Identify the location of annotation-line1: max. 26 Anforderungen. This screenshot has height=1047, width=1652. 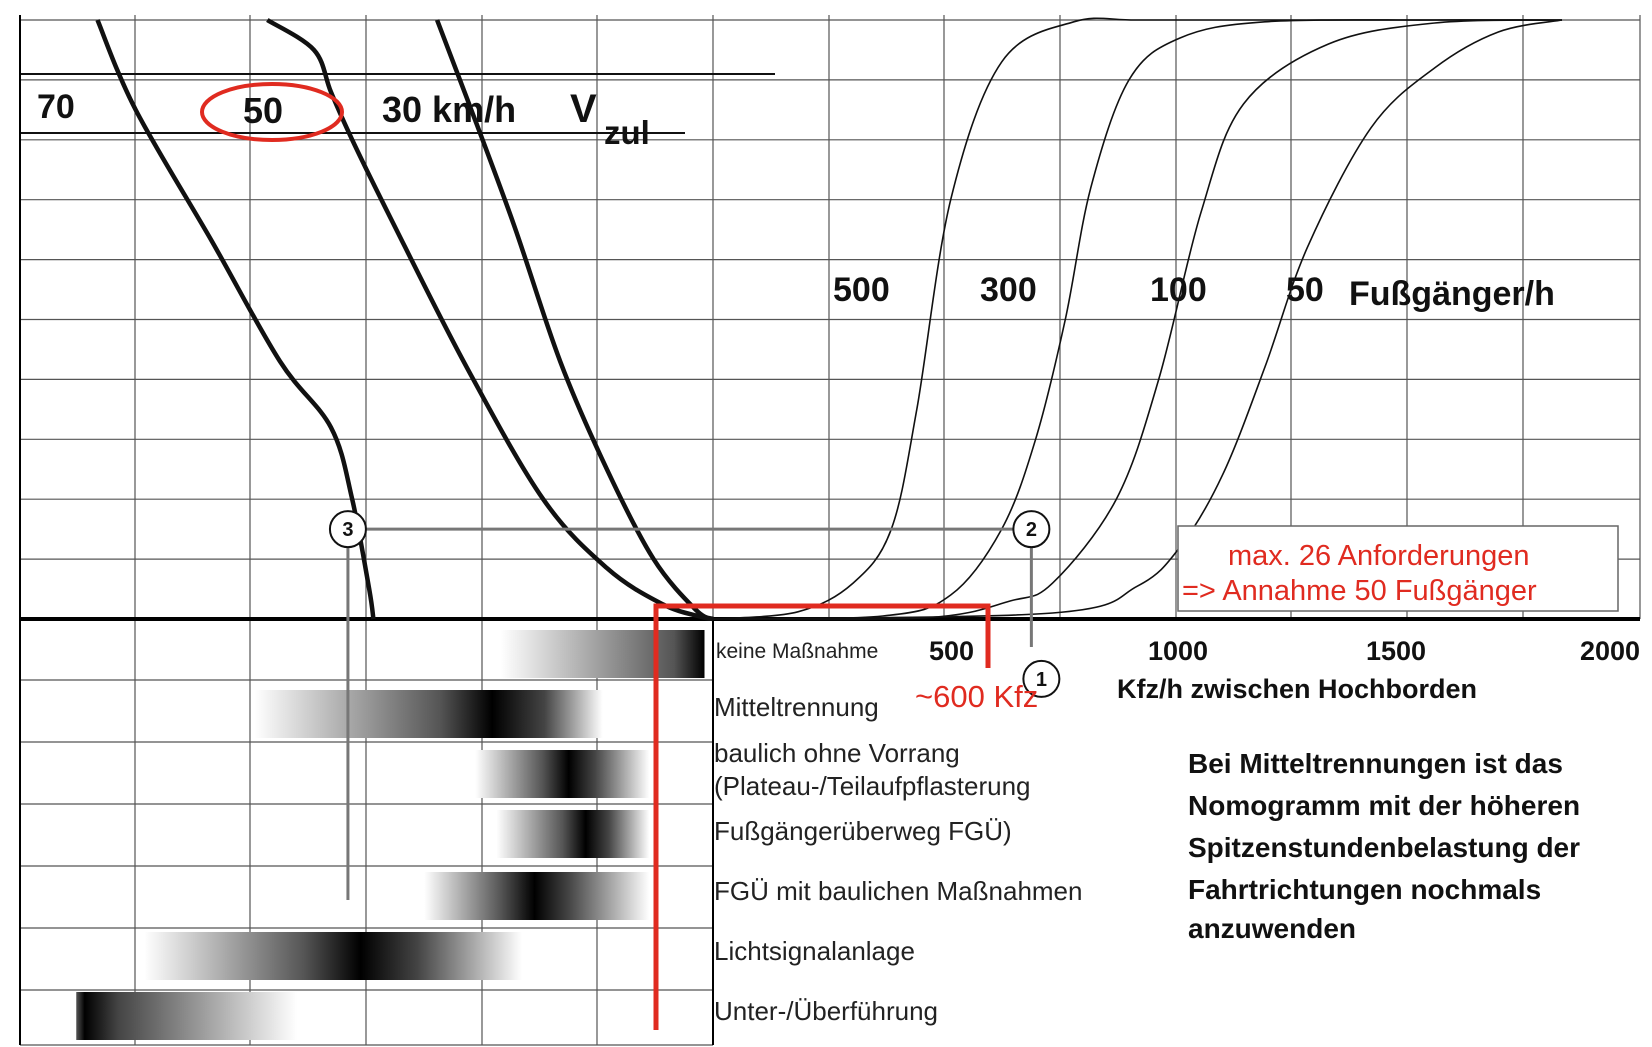
(1378, 556).